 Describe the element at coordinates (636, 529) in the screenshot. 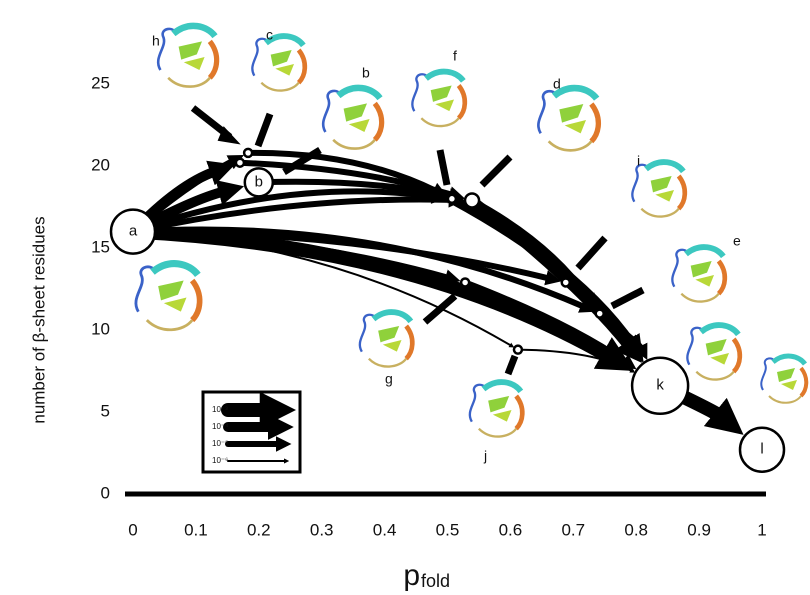

I see `x-tick-label: 0.8` at that location.